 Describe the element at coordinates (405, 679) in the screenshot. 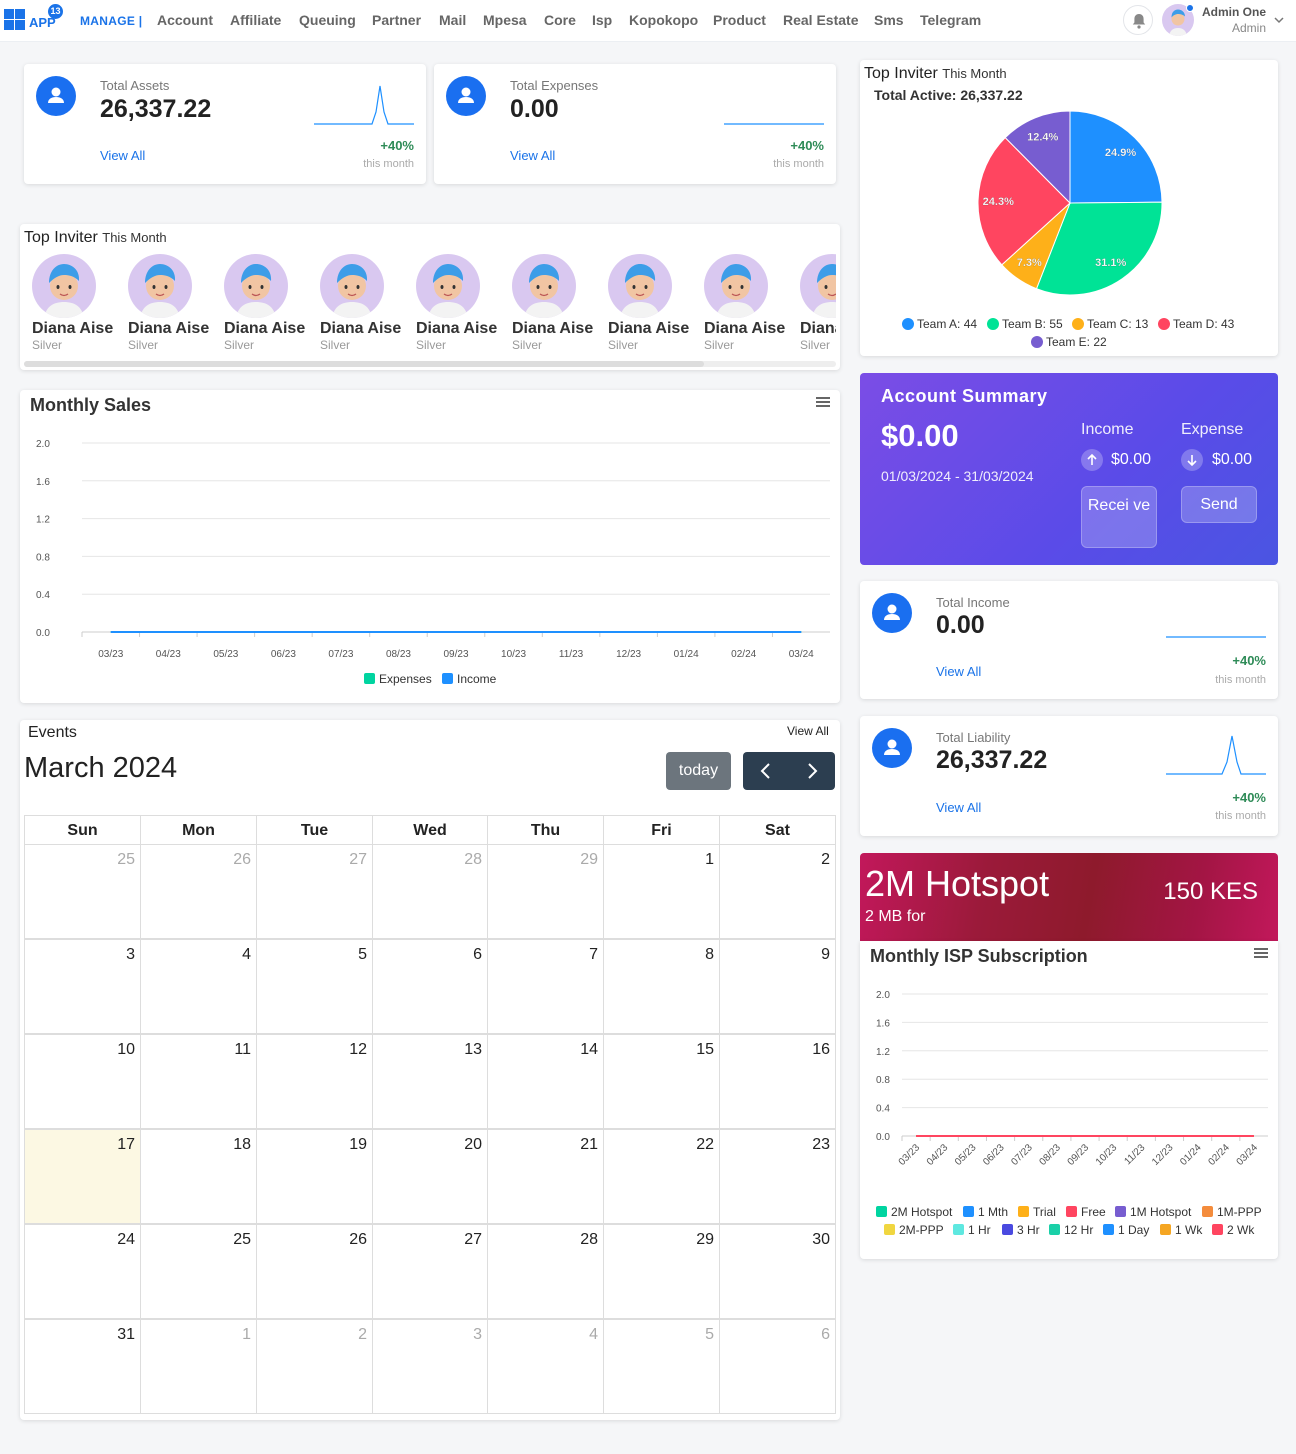

I see `legend-label: Expenses` at that location.